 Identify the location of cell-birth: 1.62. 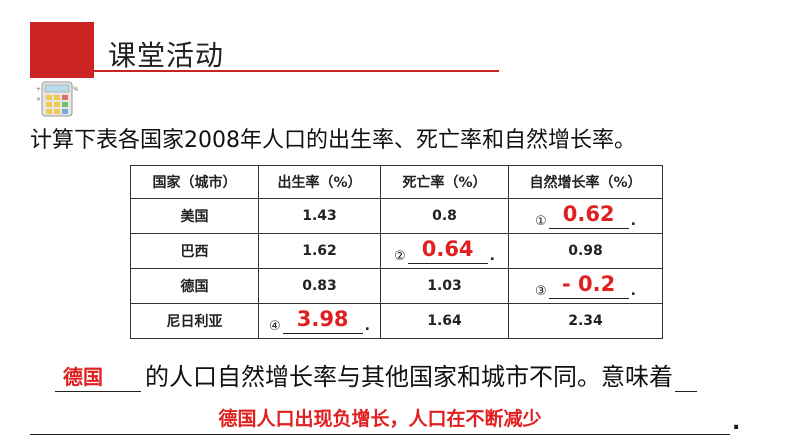
(319, 251).